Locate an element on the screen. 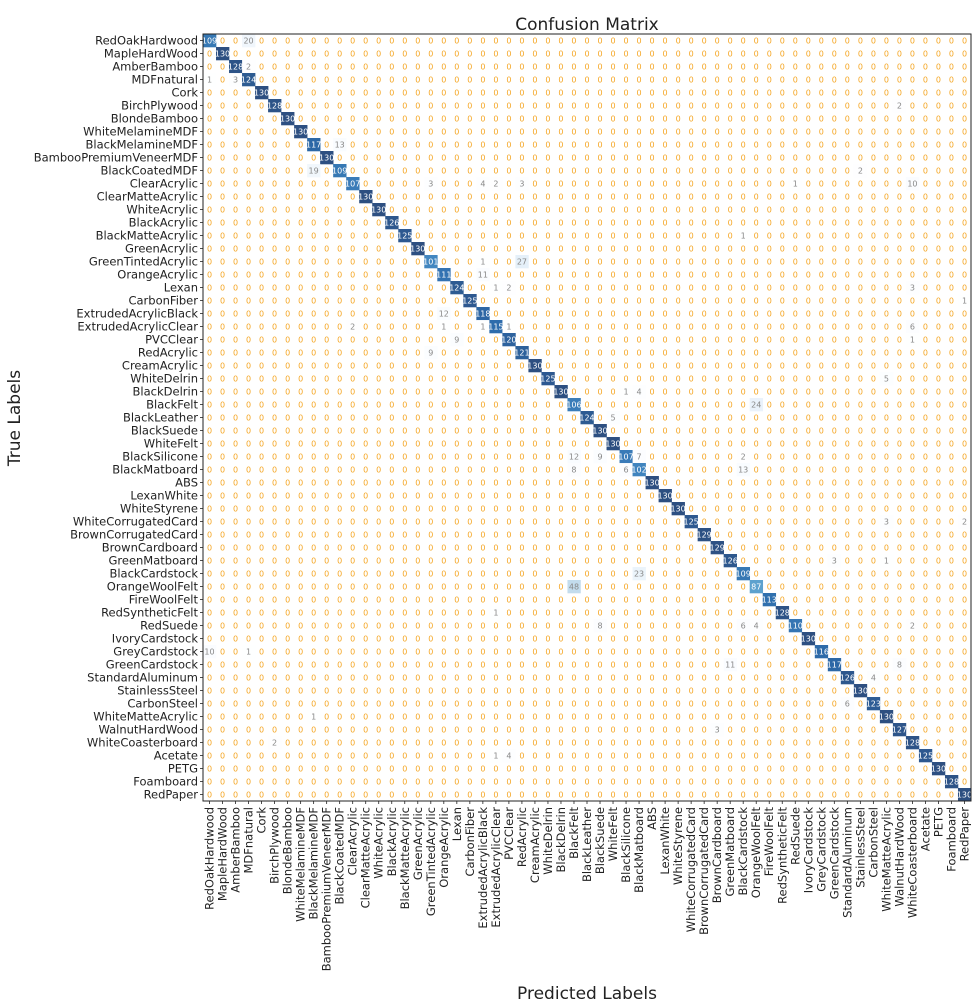  x-tick-label: AmberBamboo is located at coordinates (236, 850).